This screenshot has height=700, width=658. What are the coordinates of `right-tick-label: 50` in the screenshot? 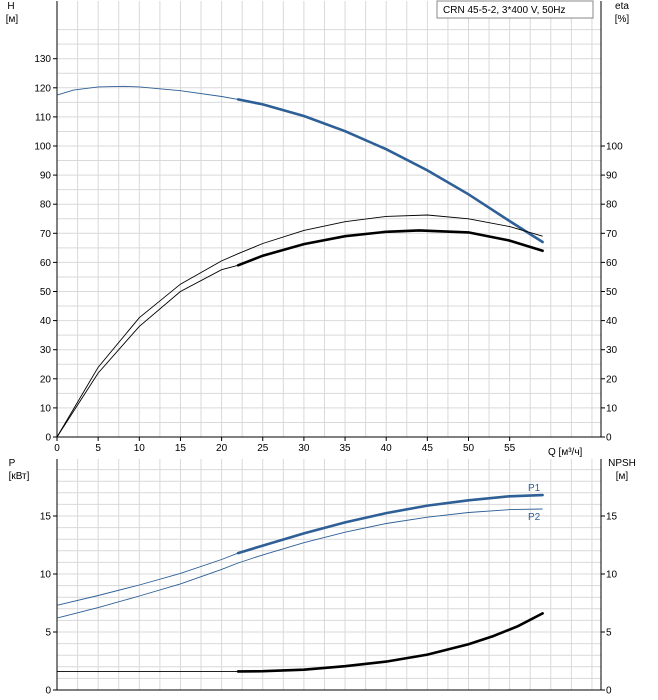 It's located at (612, 292).